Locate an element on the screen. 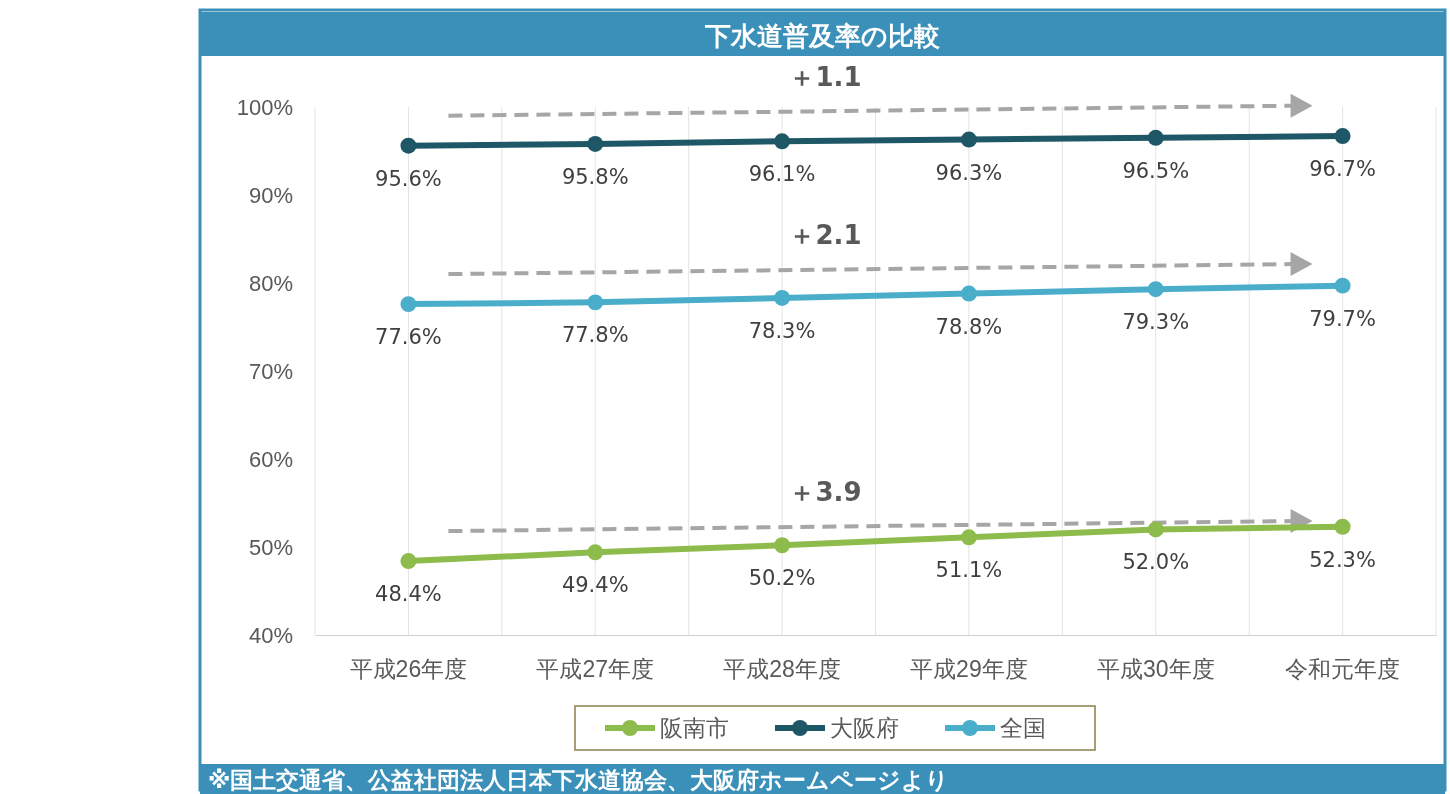 Image resolution: width=1450 pixels, height=794 pixels. data-label: 79.3% is located at coordinates (1156, 322).